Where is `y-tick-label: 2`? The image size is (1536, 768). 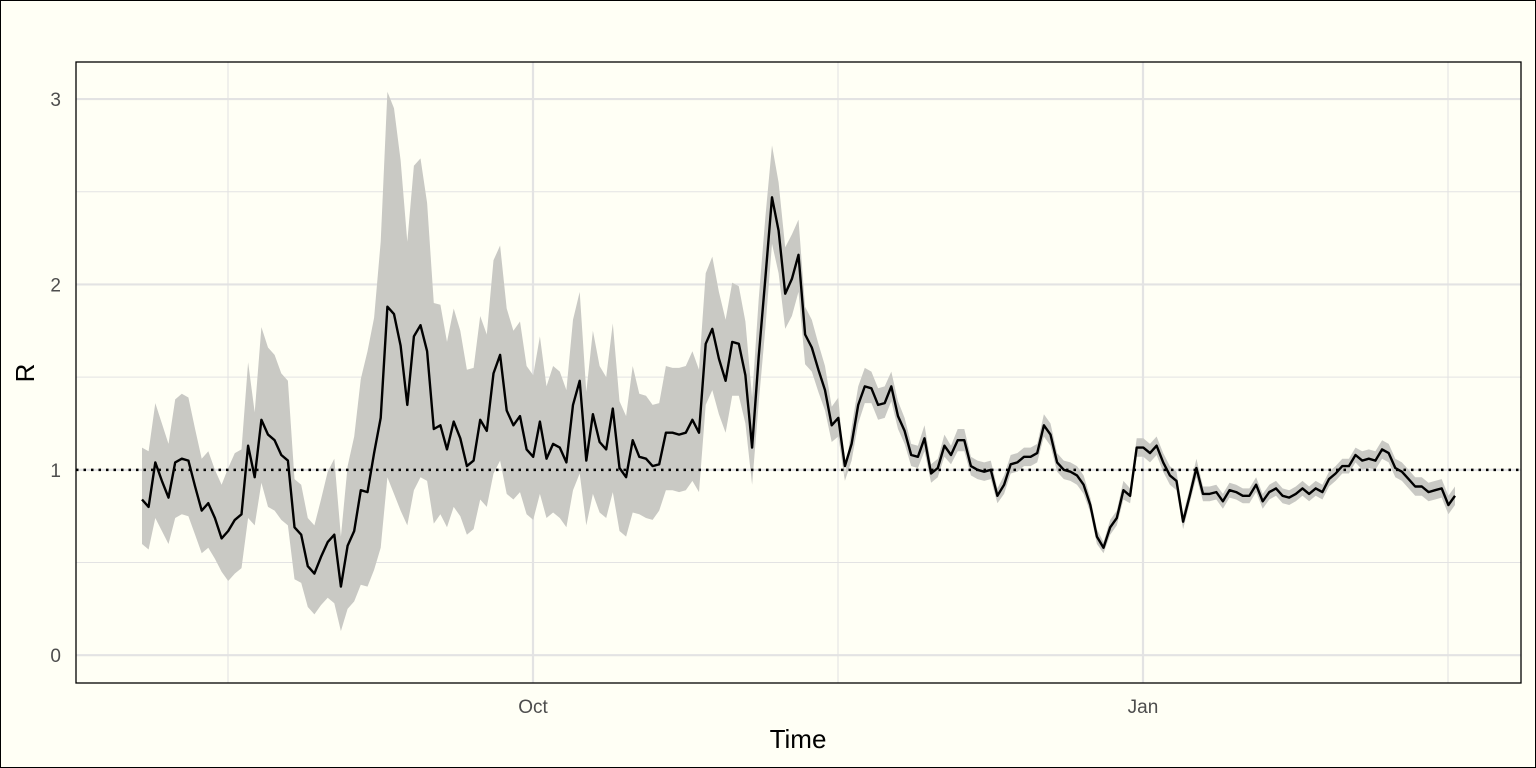
y-tick-label: 2 is located at coordinates (55, 285).